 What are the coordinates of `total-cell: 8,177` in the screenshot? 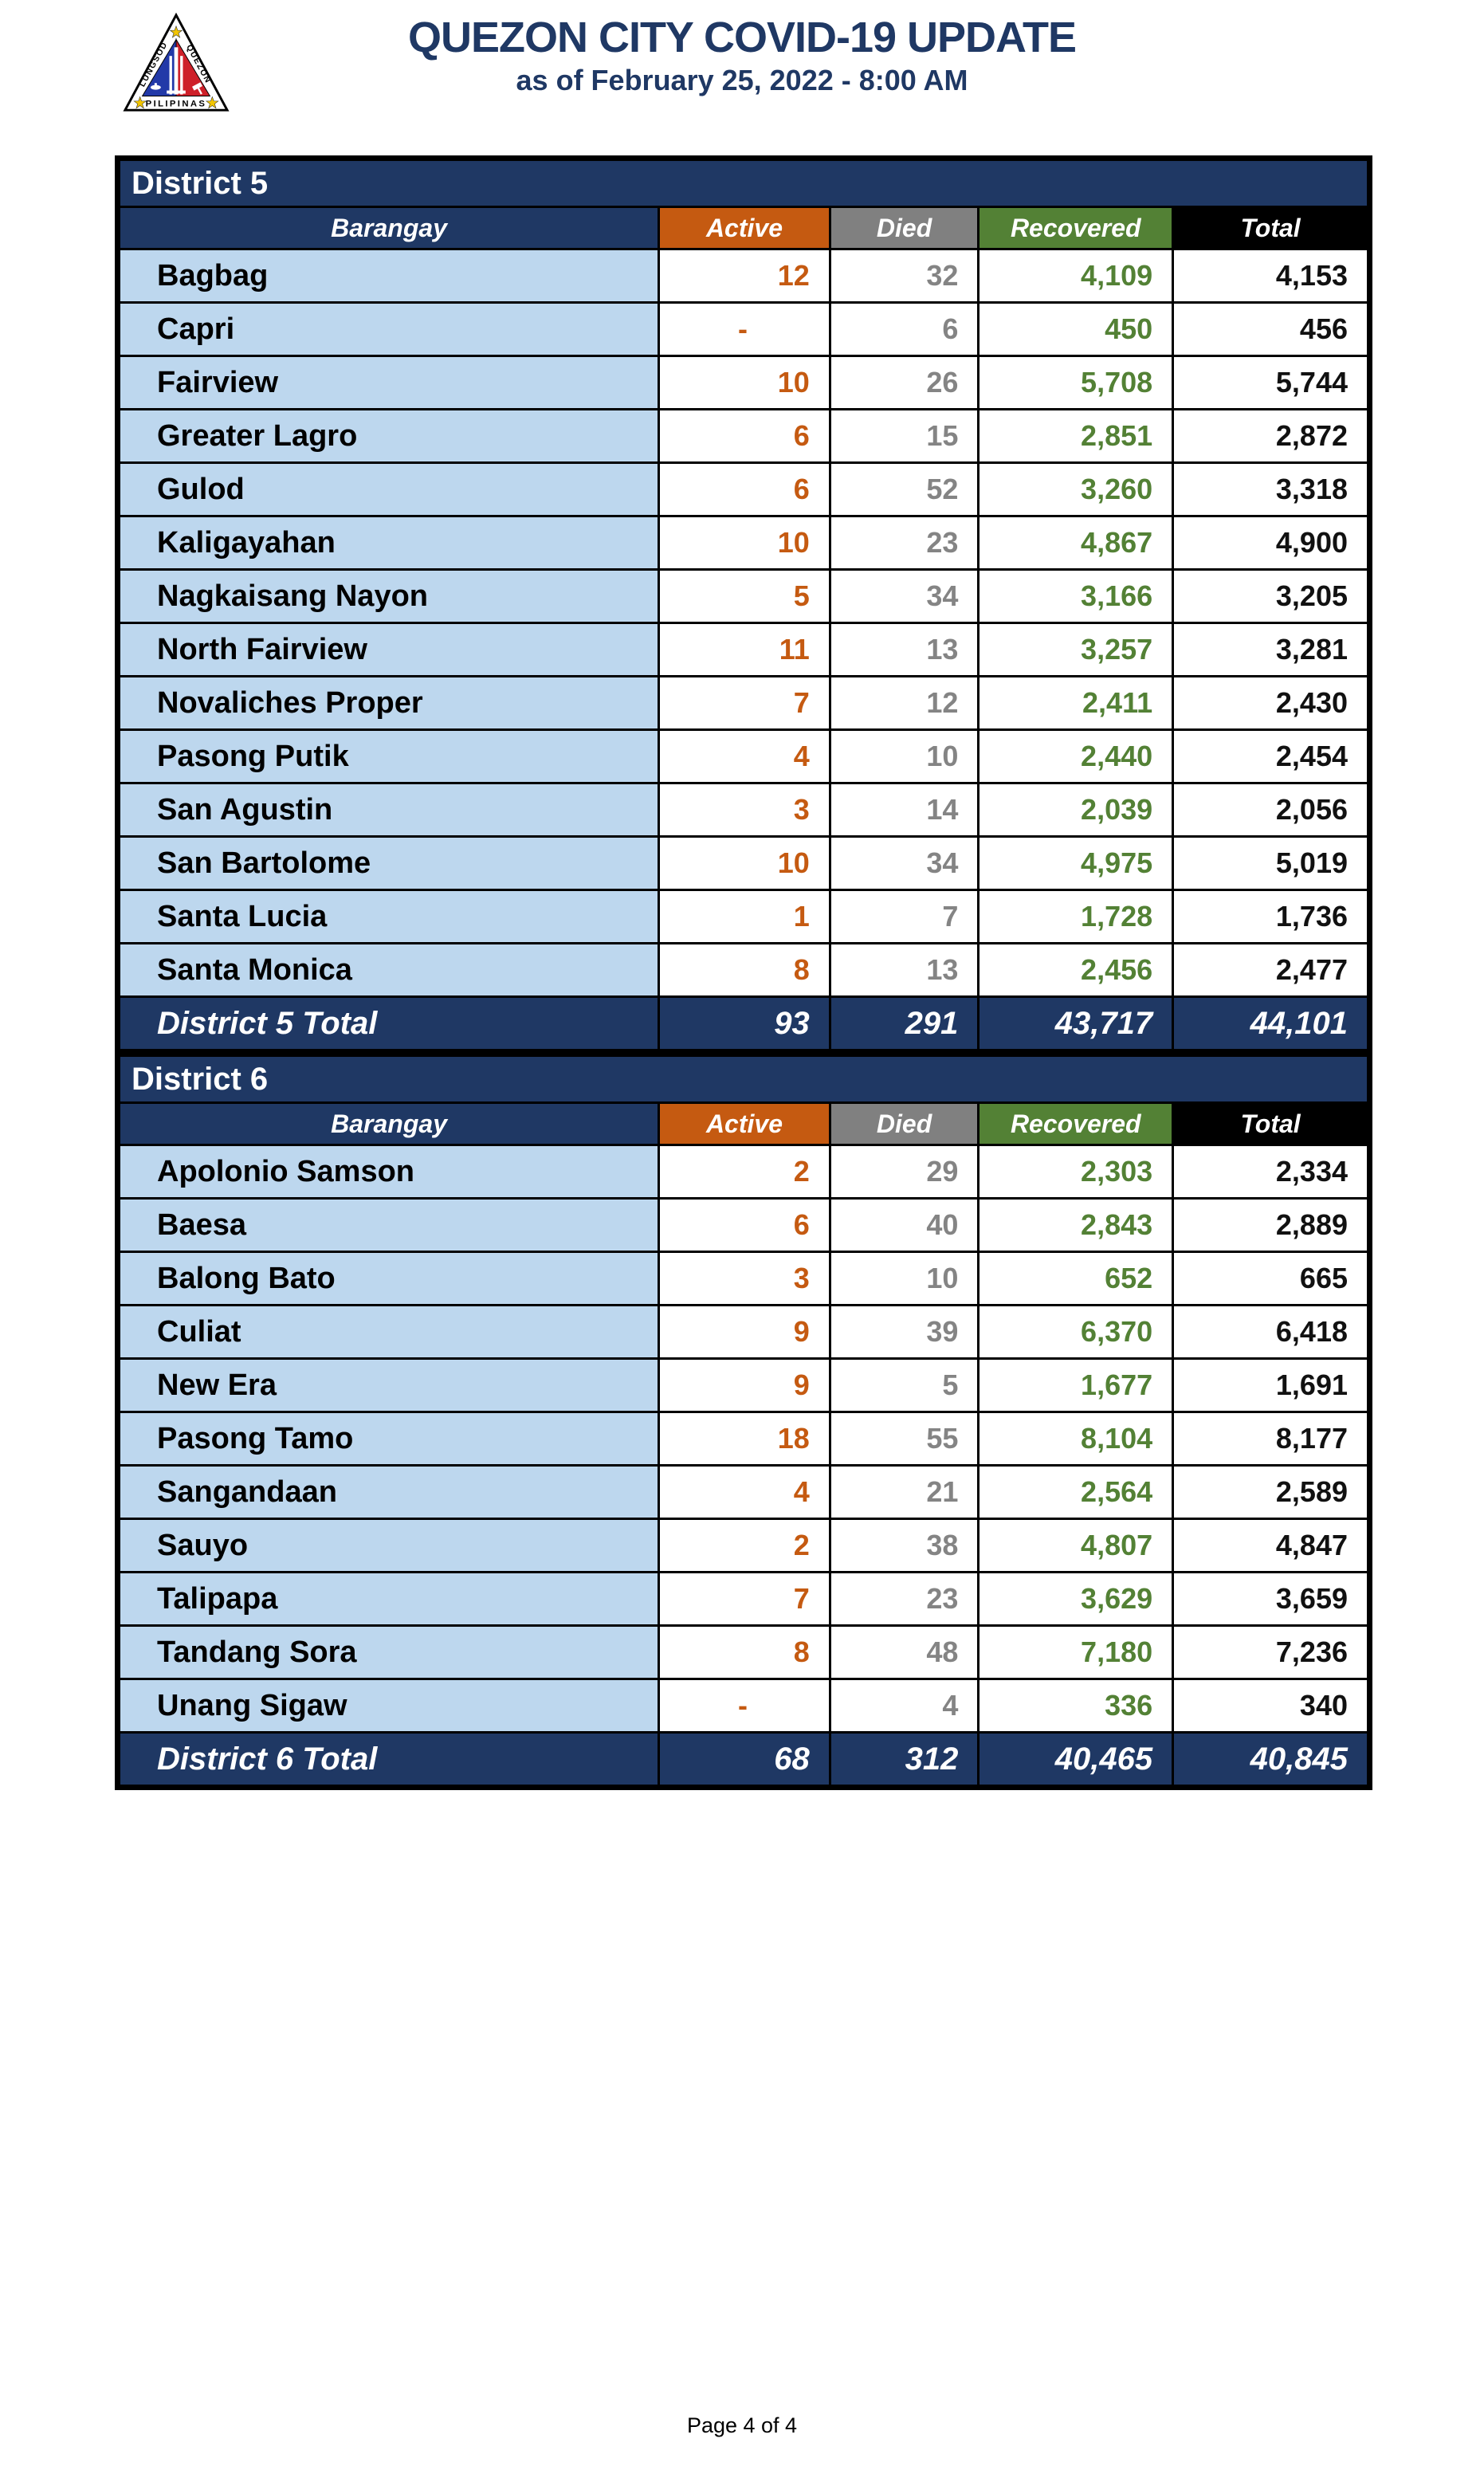 It's located at (1270, 1439).